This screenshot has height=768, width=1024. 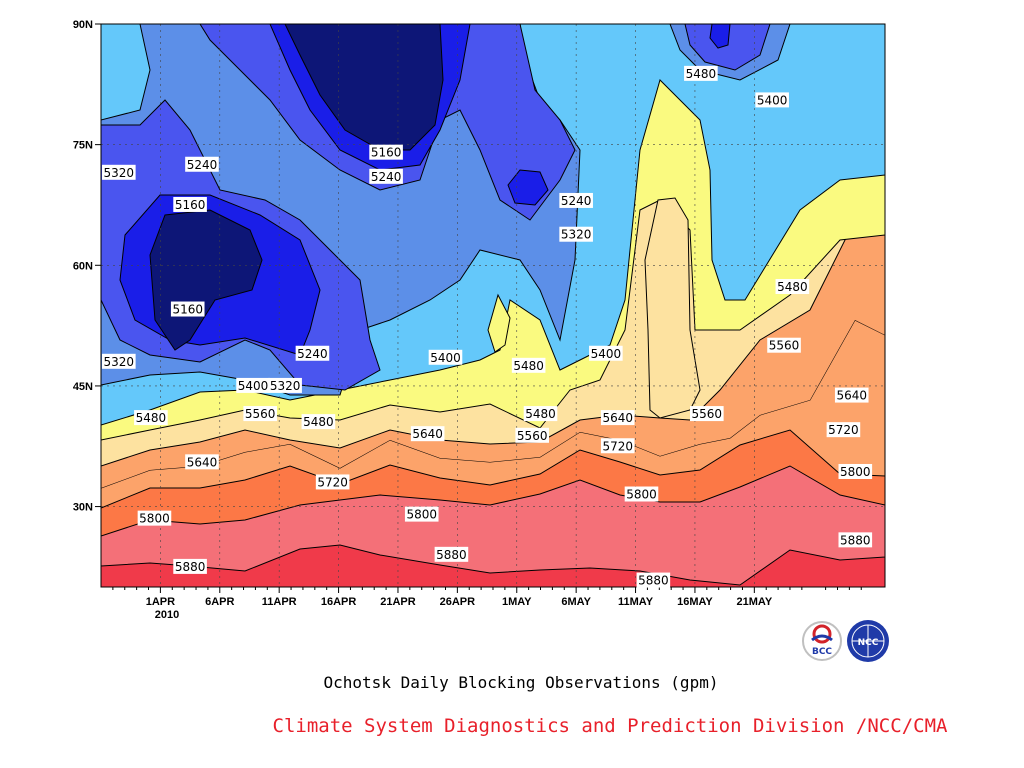 I want to click on x-tick-label: 26APR, so click(x=458, y=602).